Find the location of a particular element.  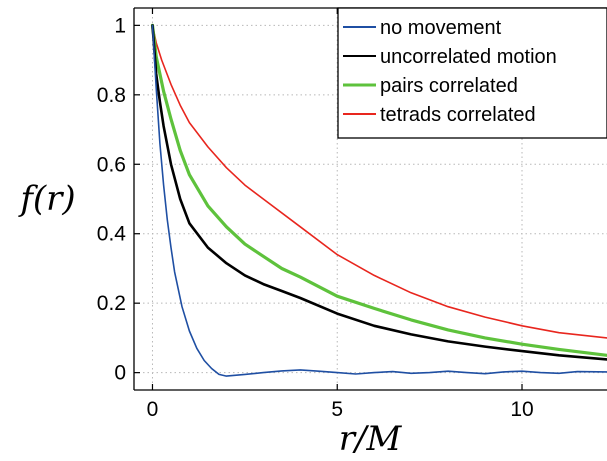

x-tick-label-0: 0 is located at coordinates (153, 409).